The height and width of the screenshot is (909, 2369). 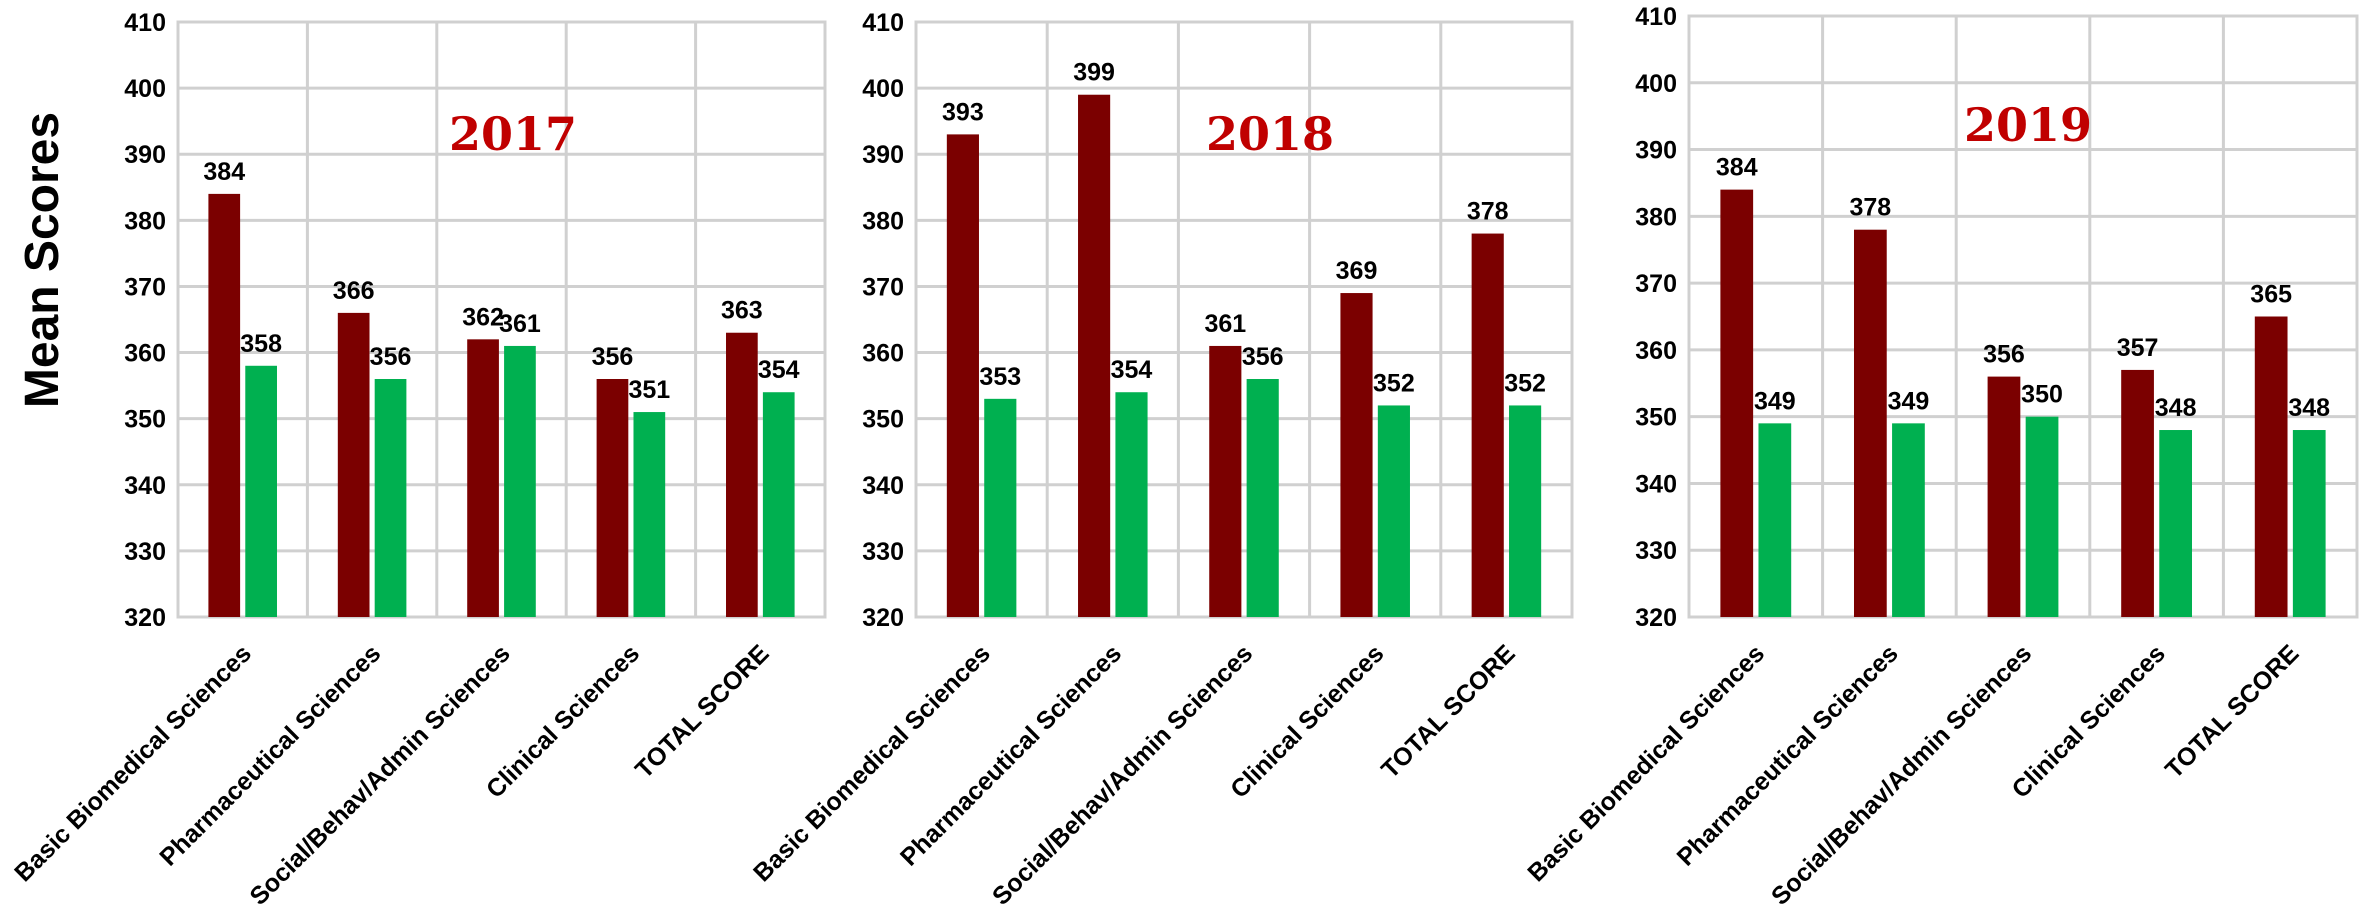 I want to click on data-label: 358, so click(x=261, y=344).